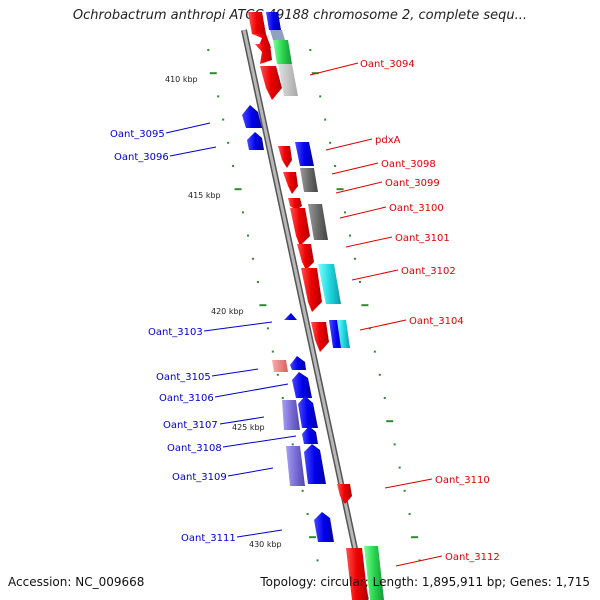 This screenshot has width=600, height=600. What do you see at coordinates (462, 480) in the screenshot?
I see `gene-label-oant-3110: Oant_3110` at bounding box center [462, 480].